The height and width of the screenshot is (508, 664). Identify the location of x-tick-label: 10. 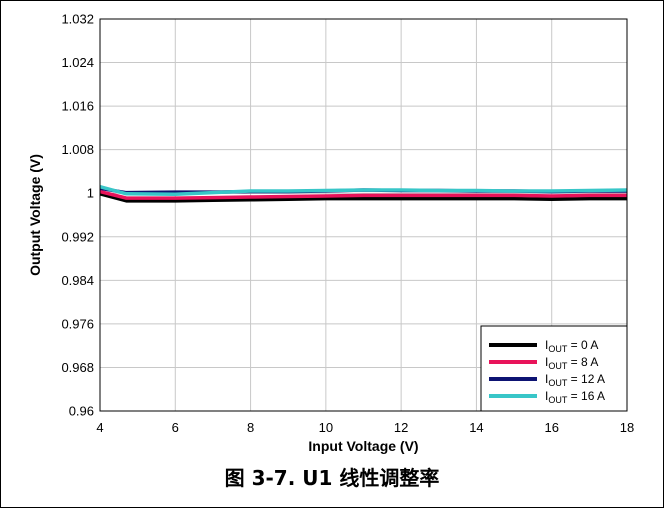
(326, 427).